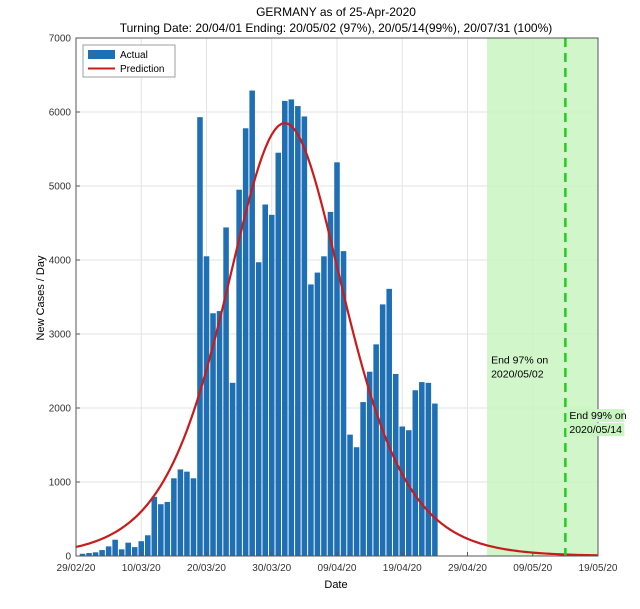  Describe the element at coordinates (141, 568) in the screenshot. I see `x-tick-label: 10/03/20` at that location.